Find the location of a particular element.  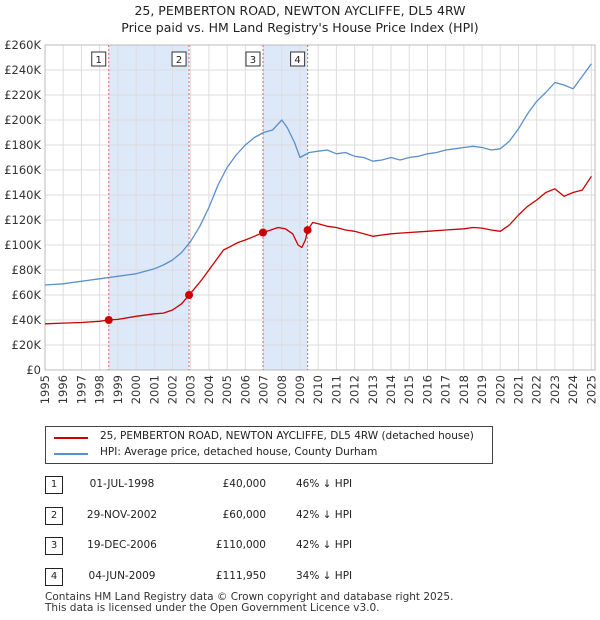

x-tick-label: 2014 is located at coordinates (391, 389).